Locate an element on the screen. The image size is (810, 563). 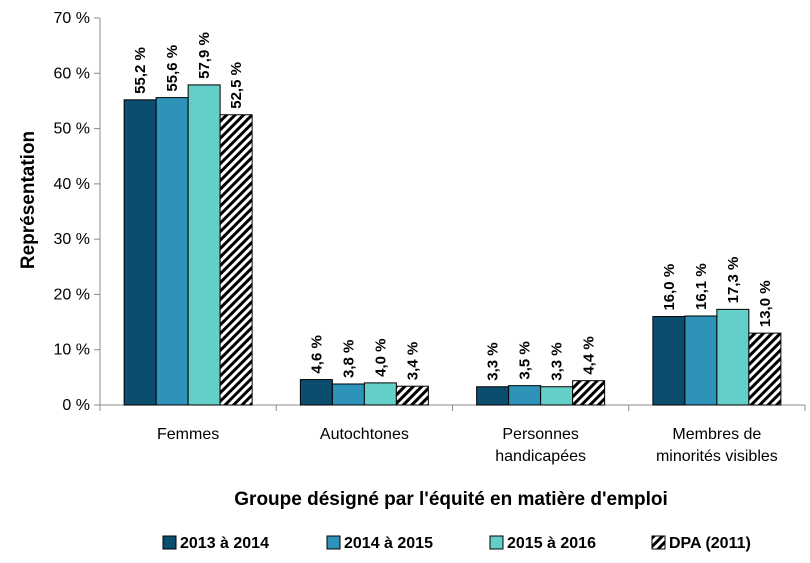
legend-label: 2015 à 2016 is located at coordinates (551, 543).